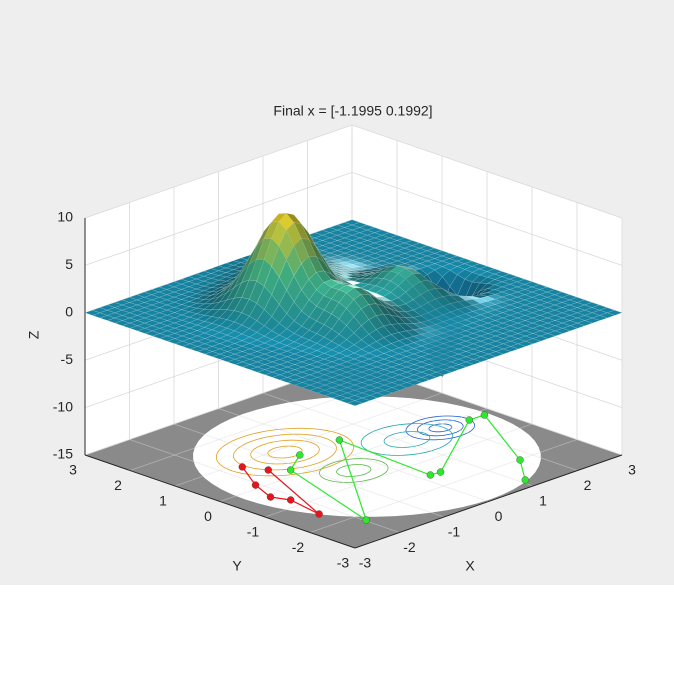 This screenshot has width=674, height=674. I want to click on chart-title: Final x = [-1.1995 0.1992], so click(352, 111).